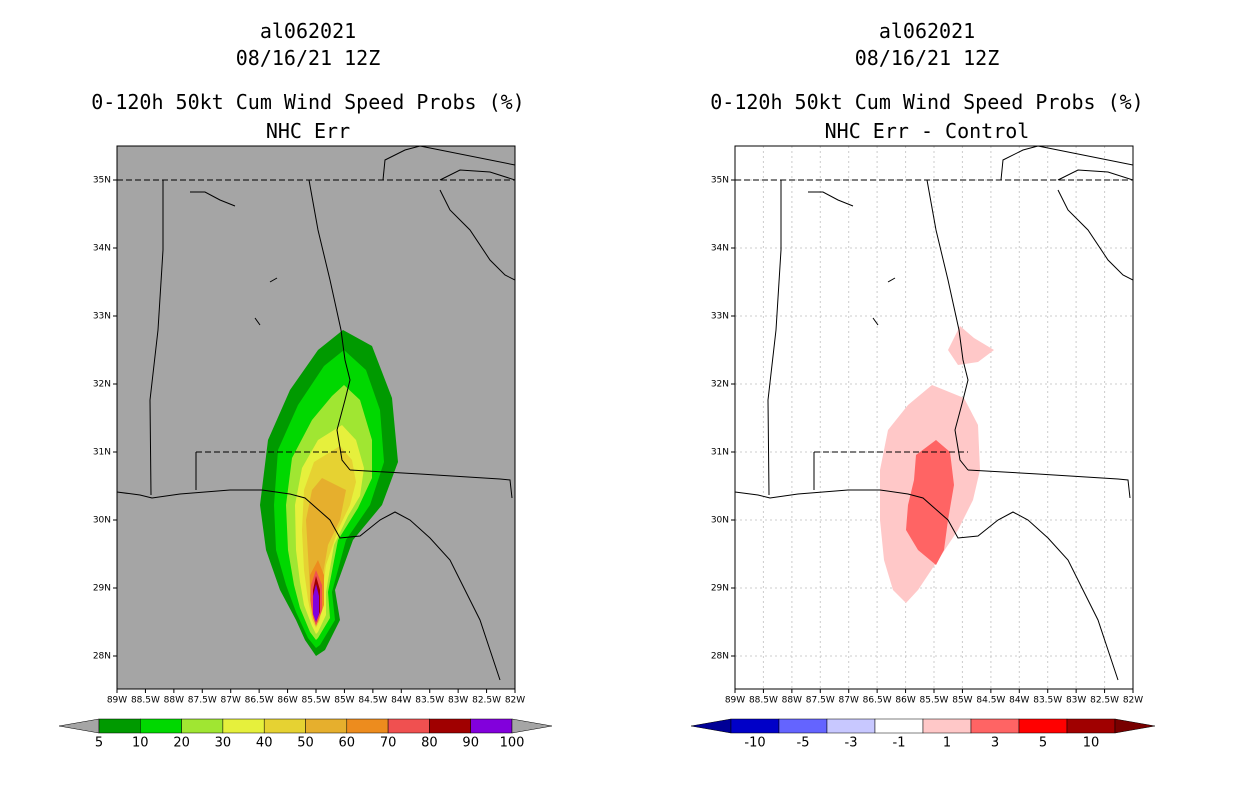 The height and width of the screenshot is (800, 1236). I want to click on colorbar-label: -5, so click(803, 743).